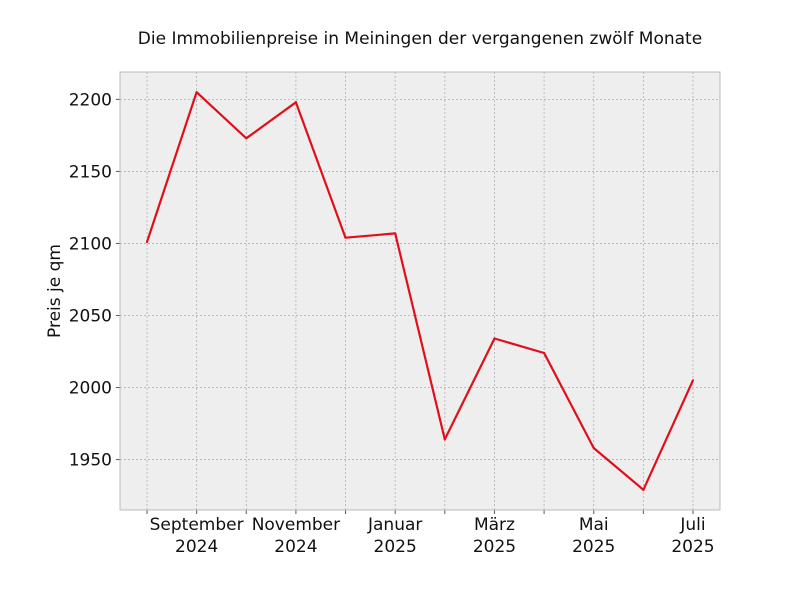 The image size is (800, 600). I want to click on x-tick-label: März, so click(494, 525).